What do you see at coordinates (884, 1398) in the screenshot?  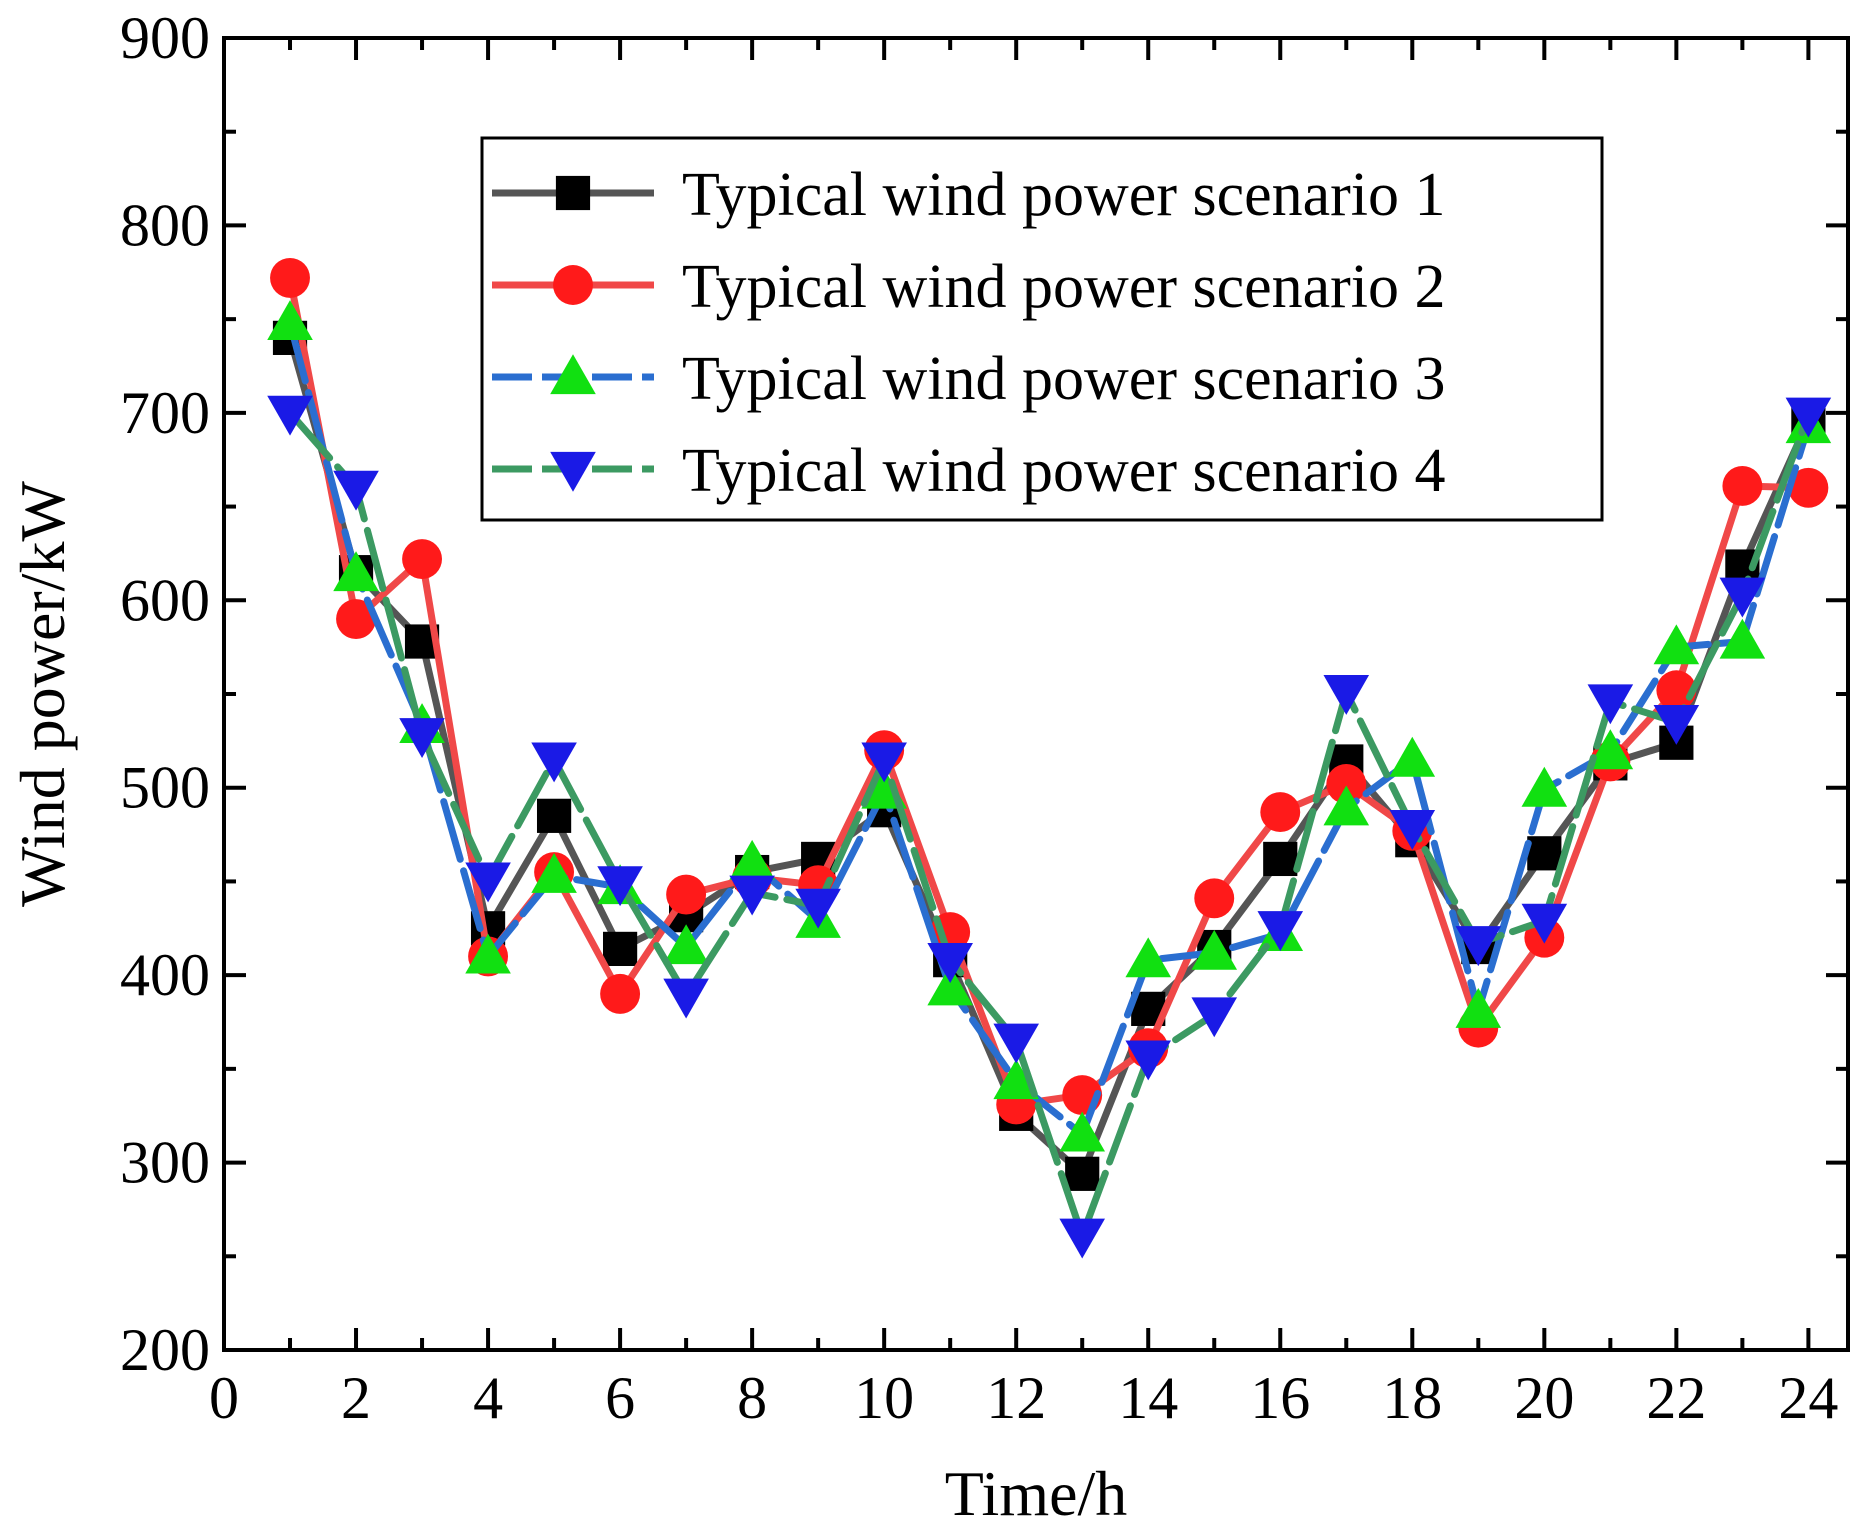 I see `x-tick-label: 10` at bounding box center [884, 1398].